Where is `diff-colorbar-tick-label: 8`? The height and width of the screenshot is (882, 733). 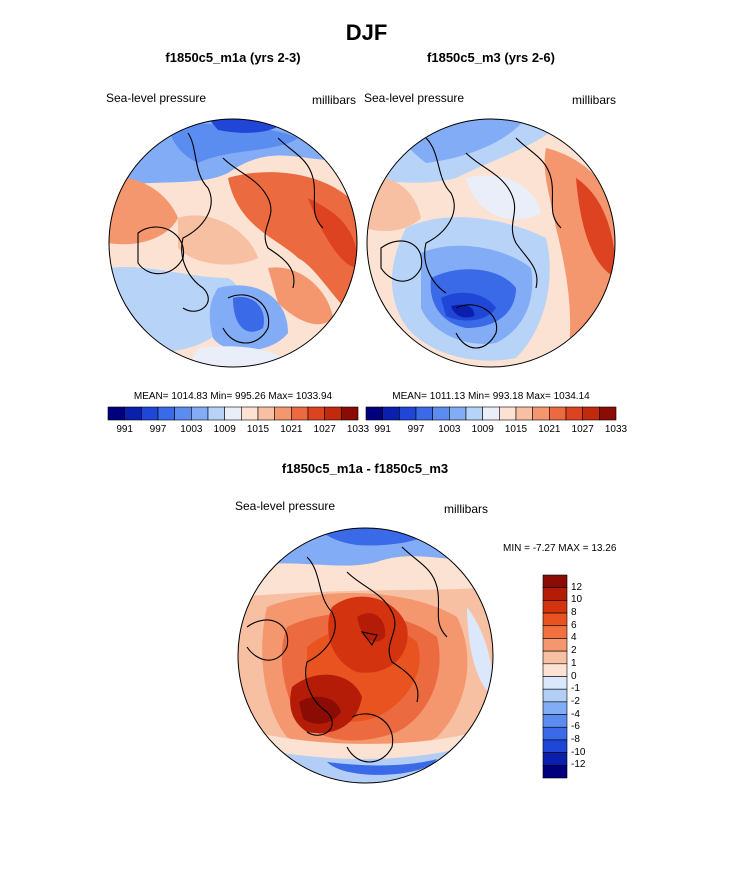
diff-colorbar-tick-label: 8 is located at coordinates (574, 613).